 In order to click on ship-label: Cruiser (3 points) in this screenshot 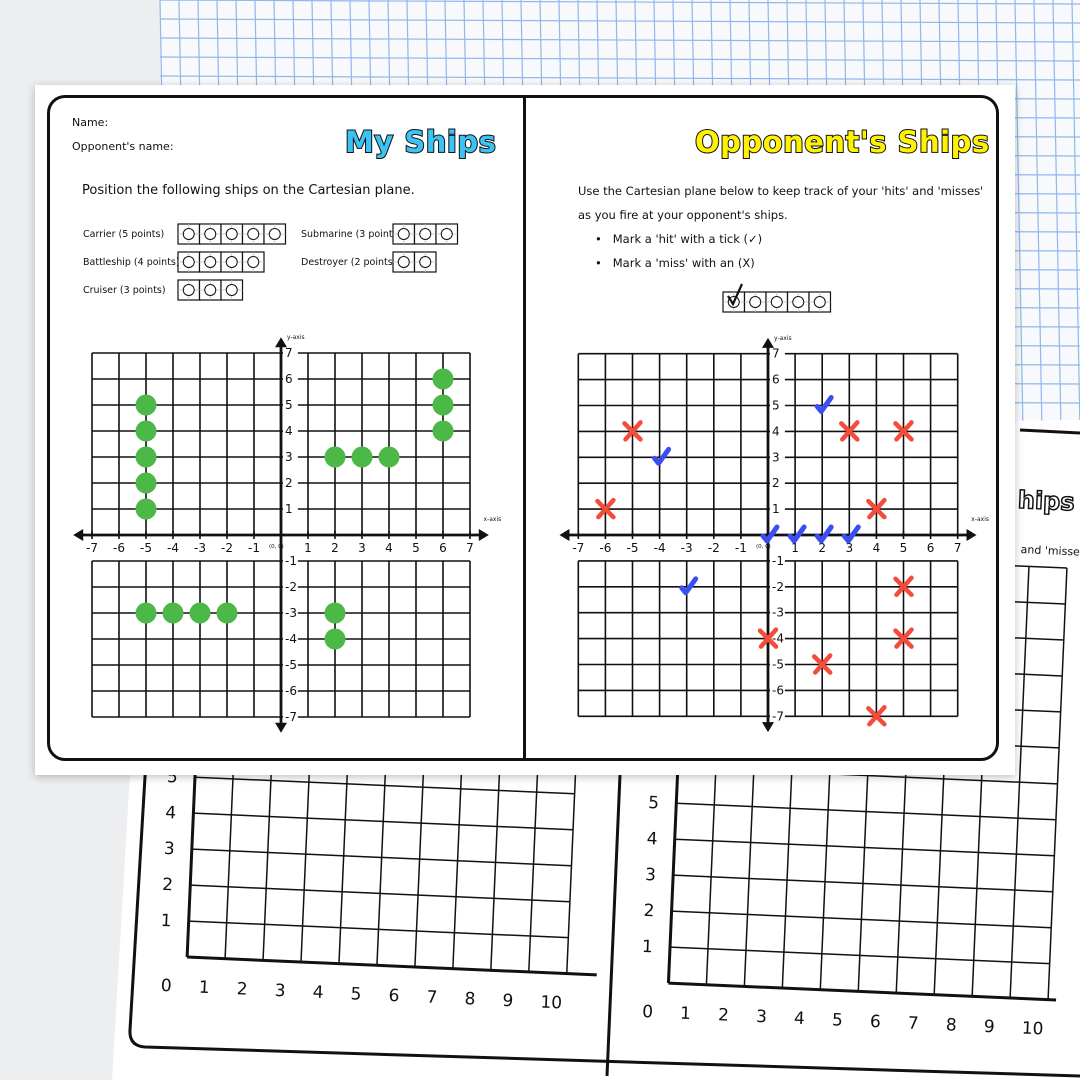, I will do `click(124, 290)`.